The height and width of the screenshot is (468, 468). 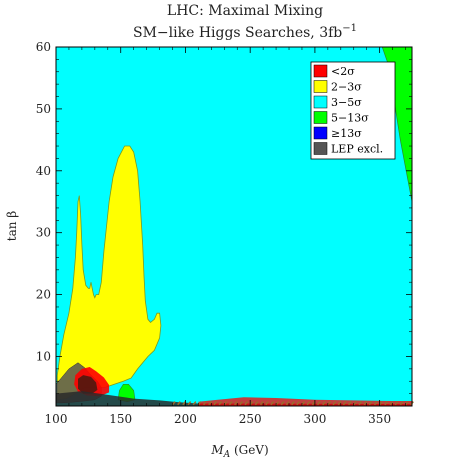 I want to click on x-axis-label: MA (GeV), so click(x=239, y=451).